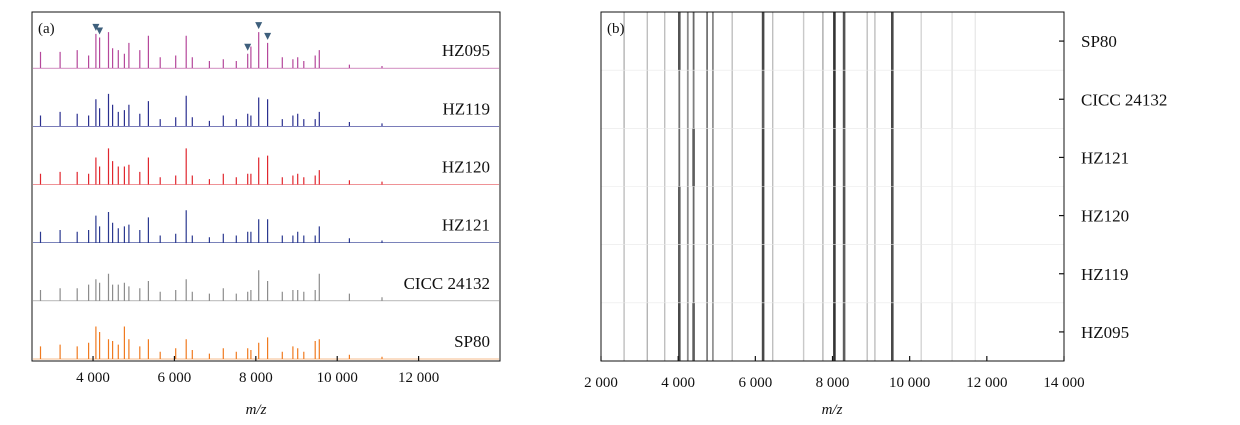 The image size is (1240, 425). I want to click on x-axis-ticks: 4 000 6 000 8 000 10 000 12 000, so click(257, 371).